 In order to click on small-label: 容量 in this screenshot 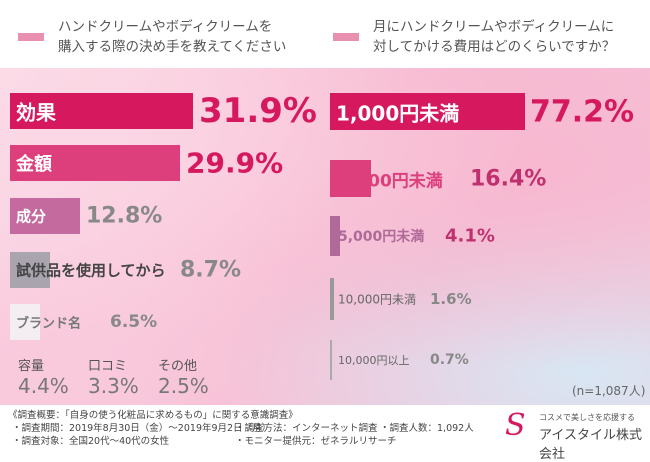, I will do `click(31, 366)`.